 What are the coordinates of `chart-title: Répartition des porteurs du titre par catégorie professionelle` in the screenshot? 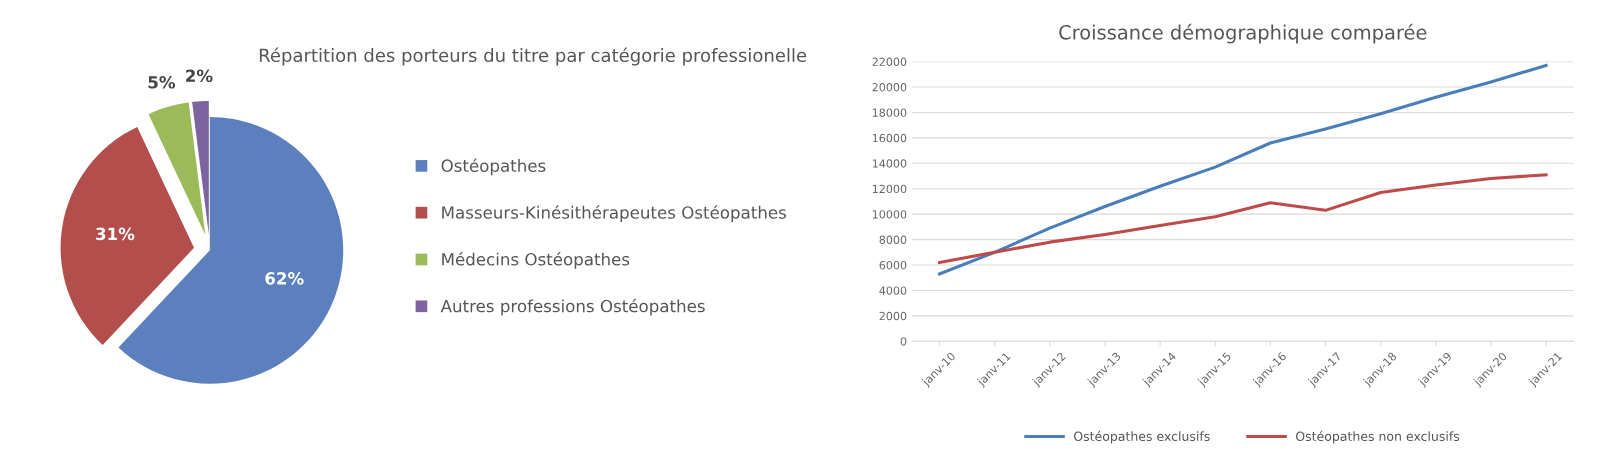 It's located at (533, 56).